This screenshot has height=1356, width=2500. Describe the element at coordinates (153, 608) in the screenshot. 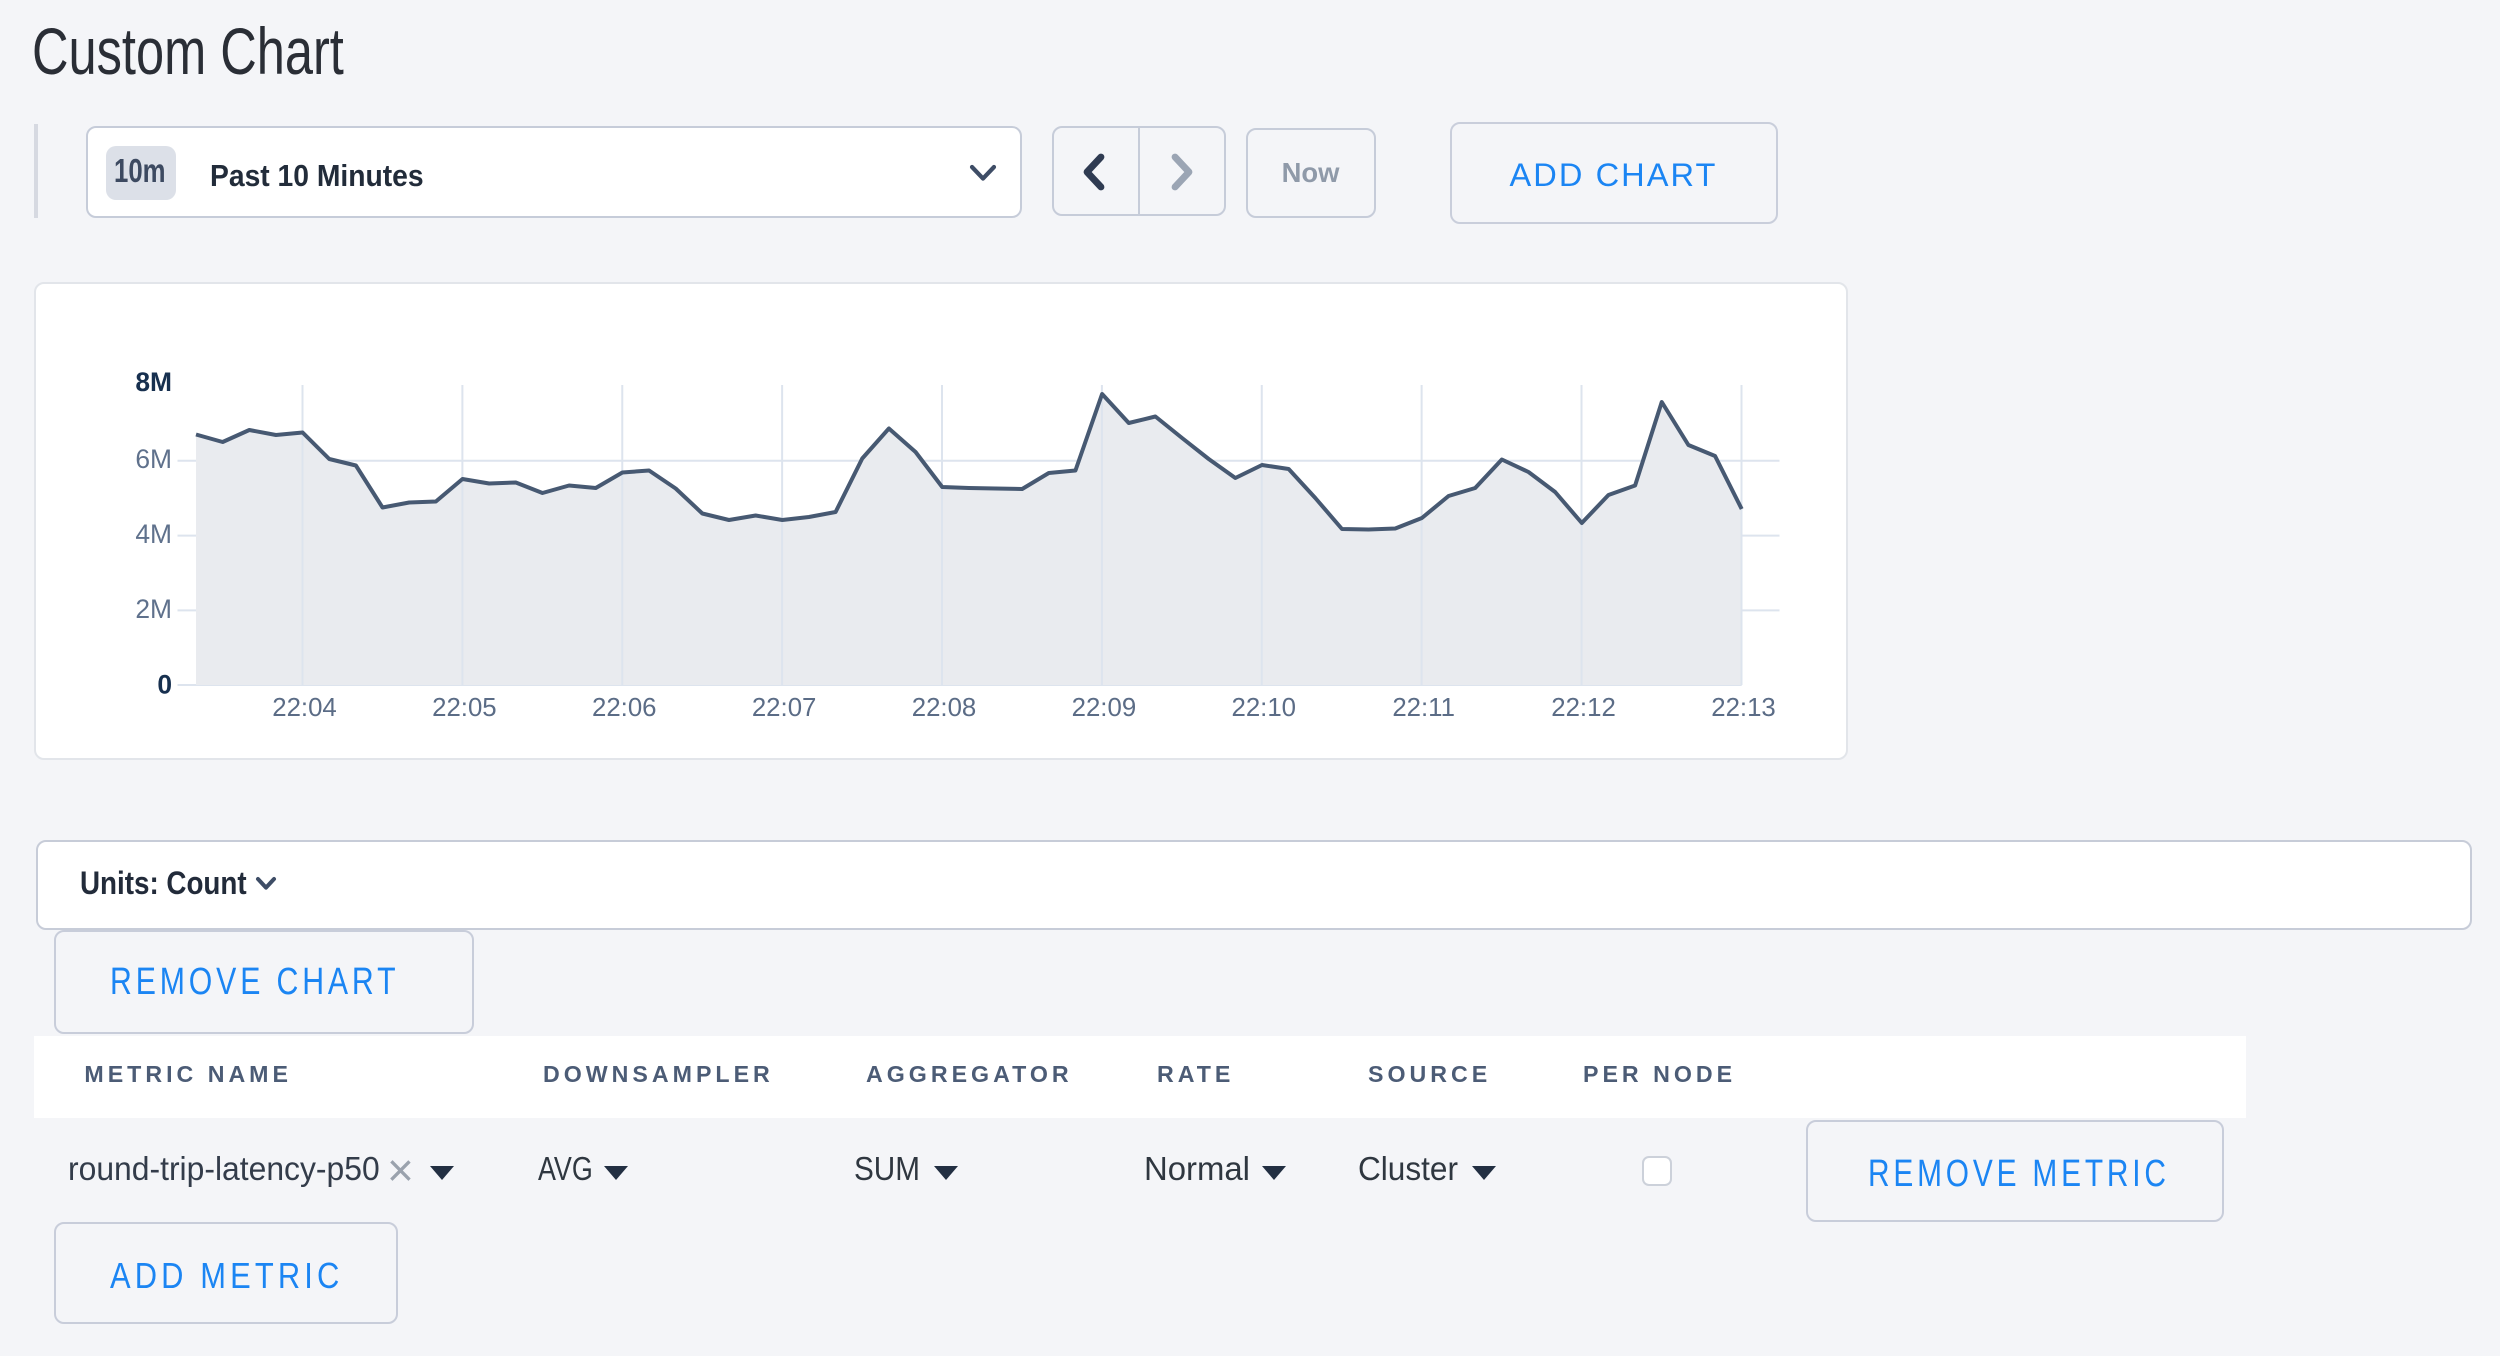

I see `svg-text: 2M` at that location.